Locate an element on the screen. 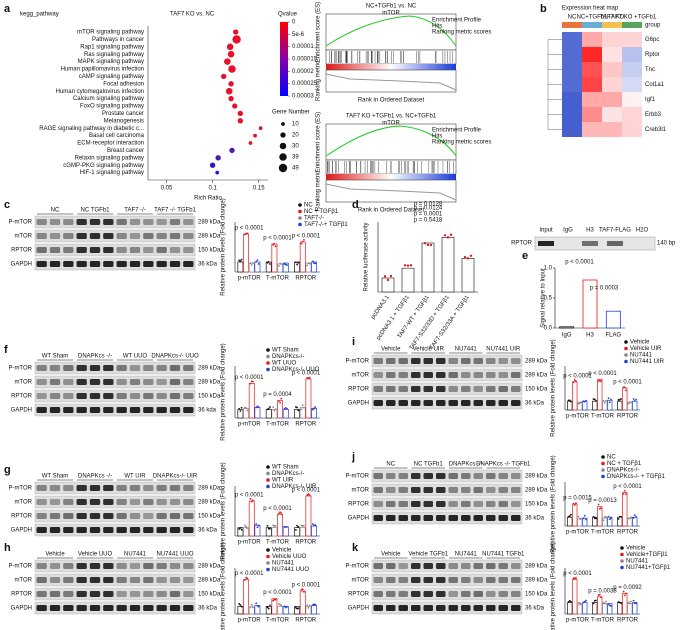  heat-cell is located at coordinates (612, 114).